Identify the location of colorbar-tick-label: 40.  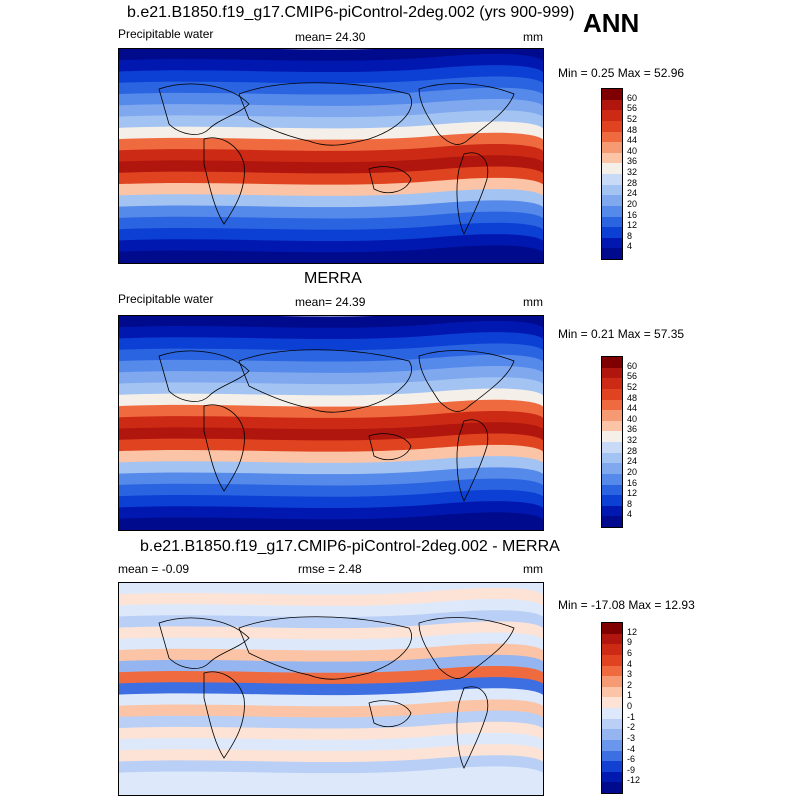
(632, 150).